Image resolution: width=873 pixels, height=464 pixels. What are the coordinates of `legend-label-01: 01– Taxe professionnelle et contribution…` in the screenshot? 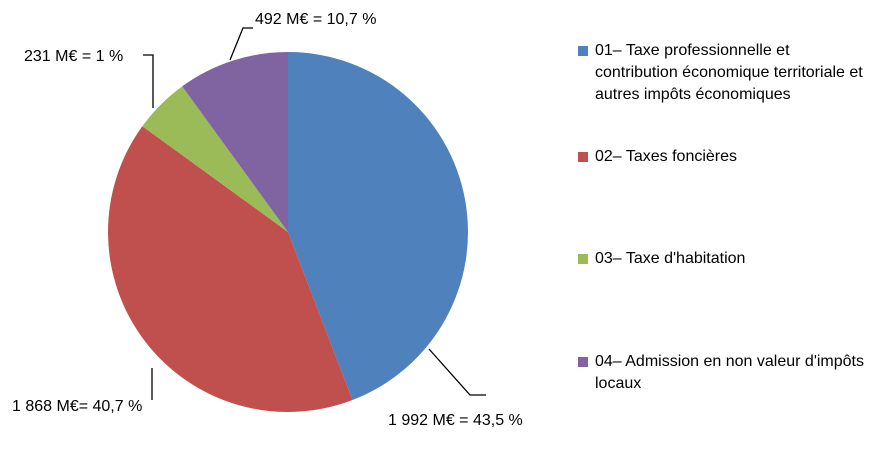 It's located at (729, 72).